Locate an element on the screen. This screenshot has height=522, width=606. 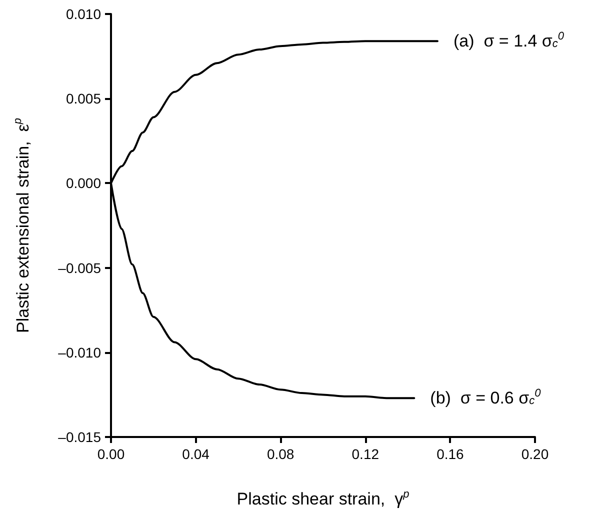
x-tick-label: 0.04 is located at coordinates (196, 454).